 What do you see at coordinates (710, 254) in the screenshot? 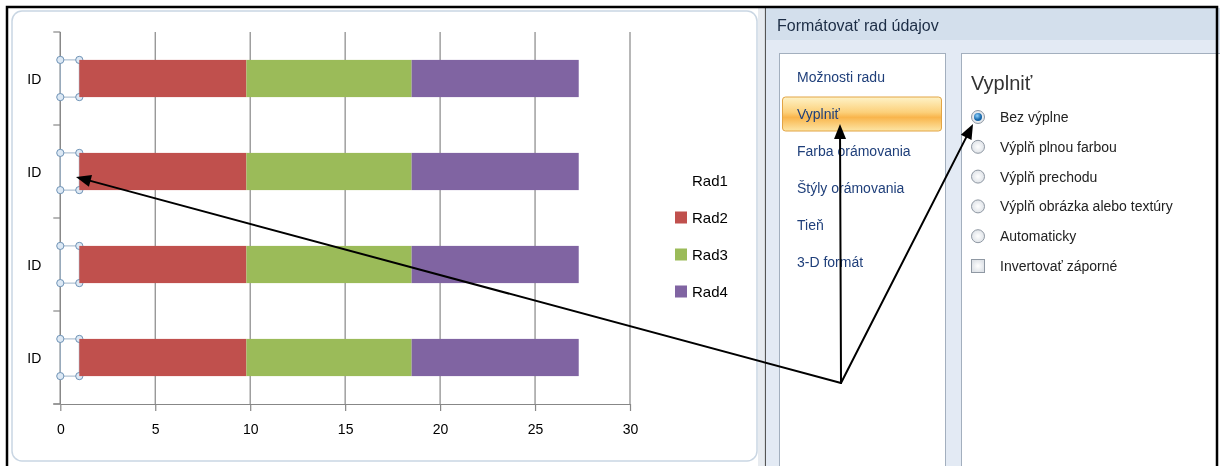
I see `legend-label: Rad3` at bounding box center [710, 254].